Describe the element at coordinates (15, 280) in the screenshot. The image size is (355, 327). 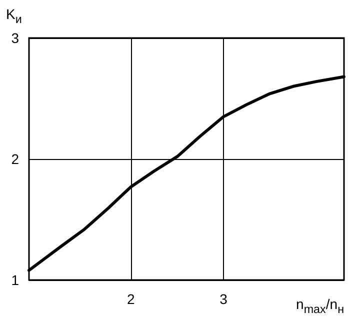
I see `y-tick-label: 1` at that location.